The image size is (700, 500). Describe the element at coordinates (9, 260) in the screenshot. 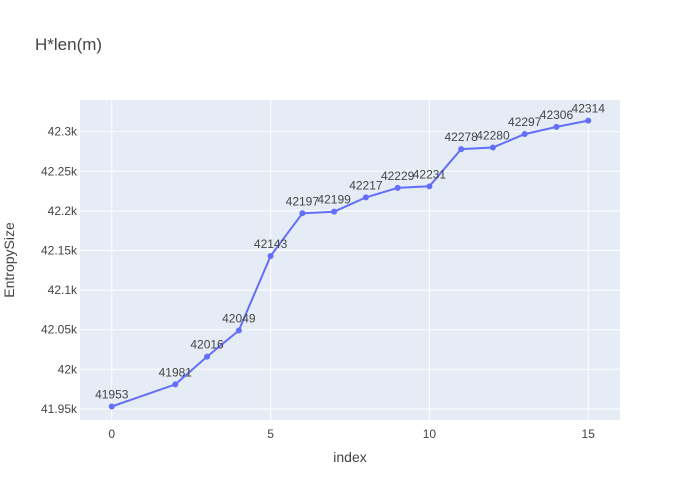

I see `y-axis-label: EntropySize` at that location.